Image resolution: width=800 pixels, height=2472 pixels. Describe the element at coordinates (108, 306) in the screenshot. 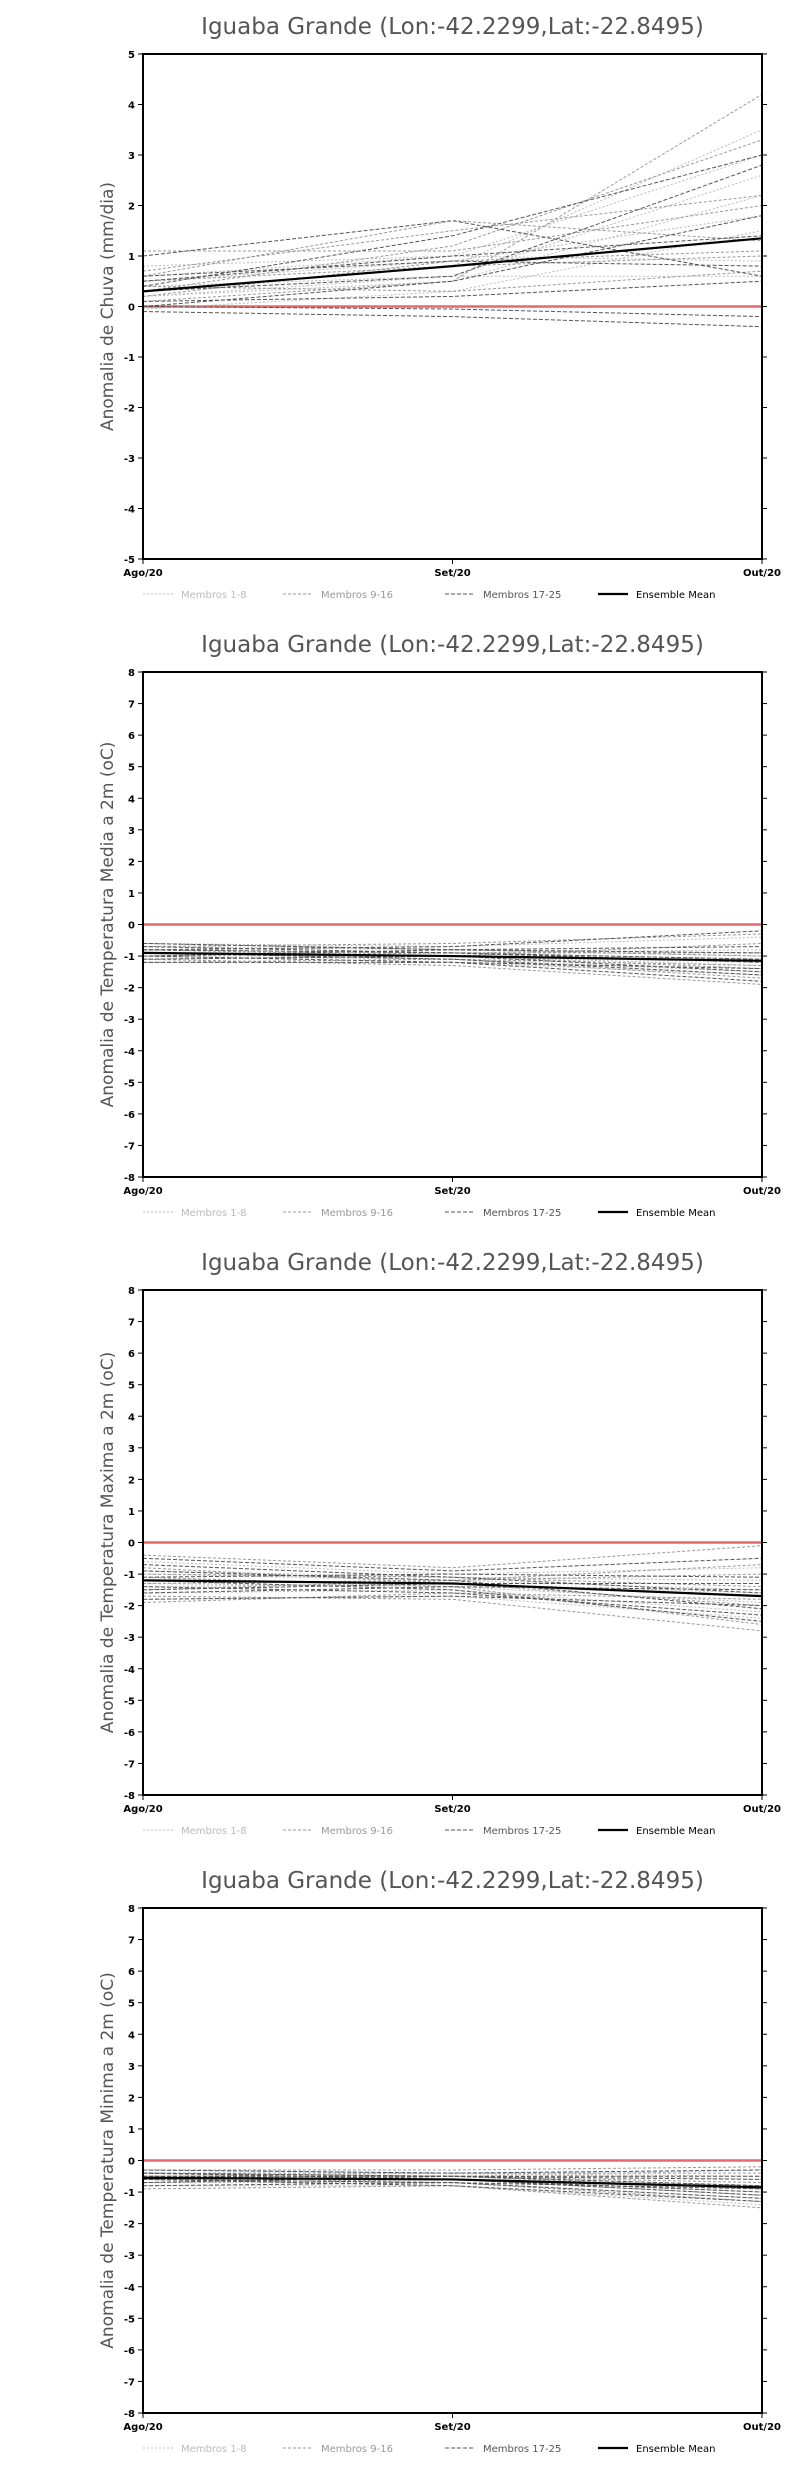

I see `y-axis-label: Anomalia de Chuva (mm/dia)` at that location.